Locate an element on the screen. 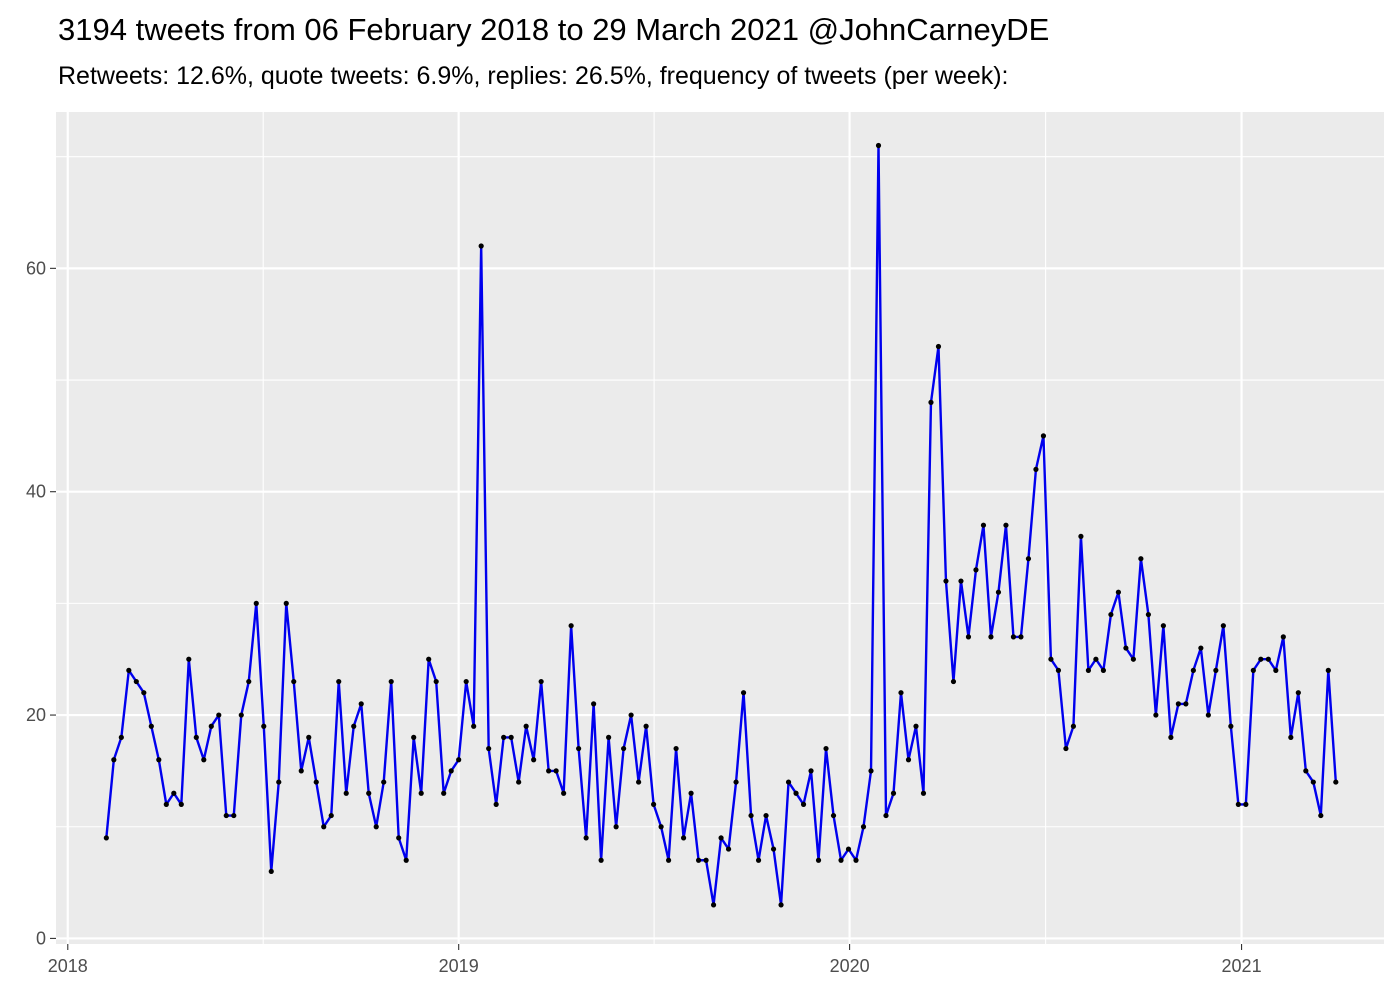 Image resolution: width=1400 pixels, height=1000 pixels. y-axis: 0 20 40 60 is located at coordinates (41, 603).